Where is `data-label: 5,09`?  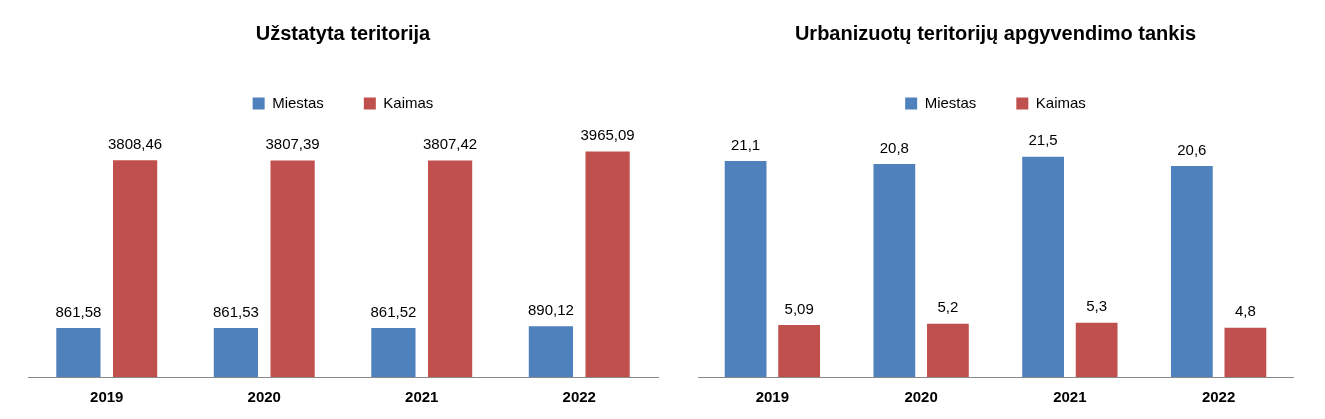
data-label: 5,09 is located at coordinates (799, 308).